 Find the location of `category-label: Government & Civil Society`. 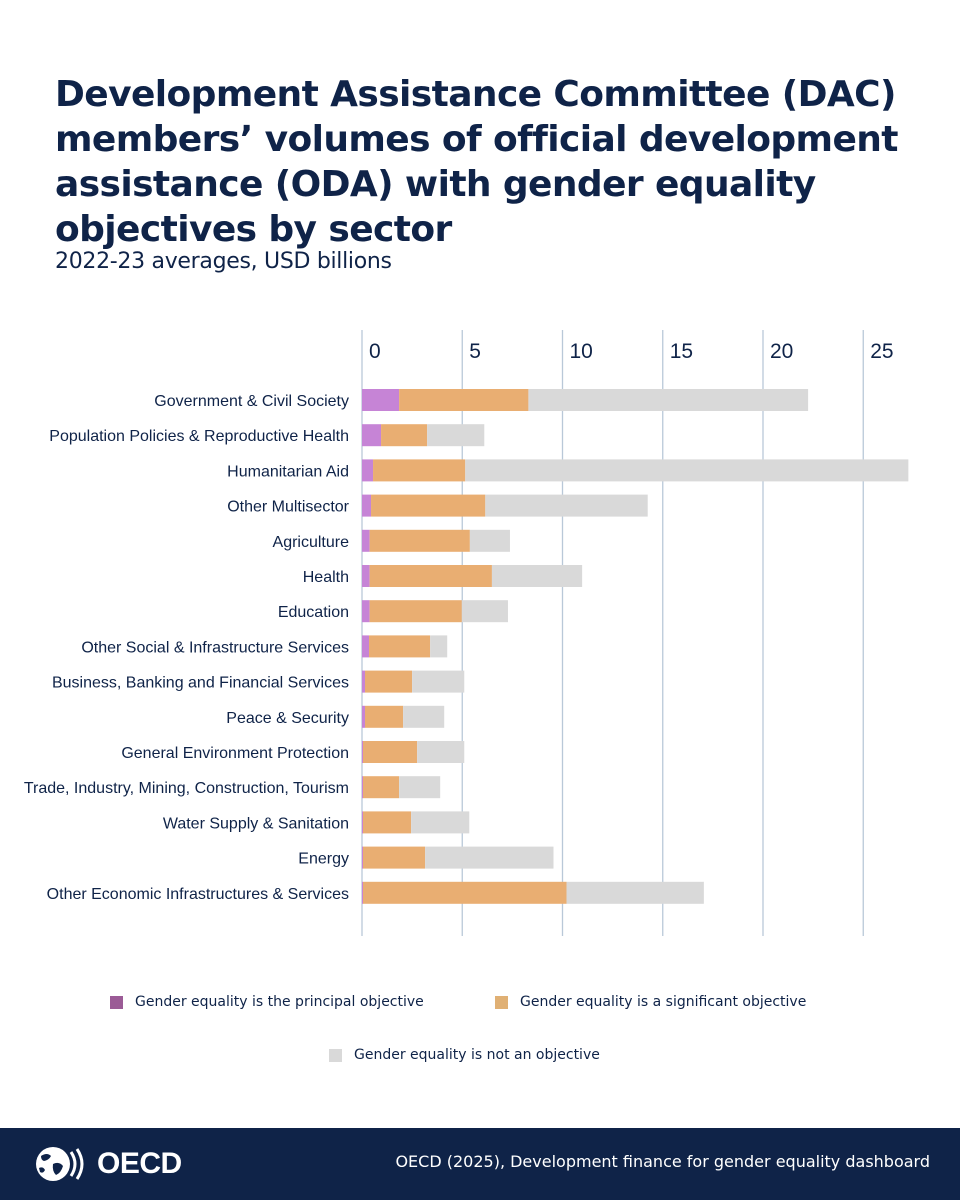

category-label: Government & Civil Society is located at coordinates (251, 401).